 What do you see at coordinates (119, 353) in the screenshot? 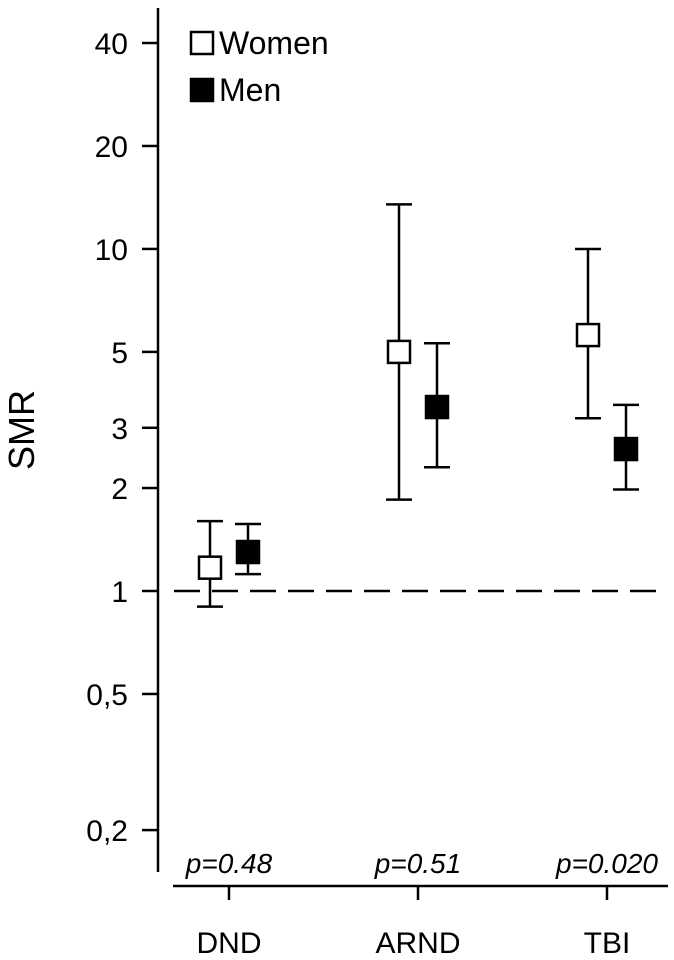
I see `y-tick-label: 5` at bounding box center [119, 353].